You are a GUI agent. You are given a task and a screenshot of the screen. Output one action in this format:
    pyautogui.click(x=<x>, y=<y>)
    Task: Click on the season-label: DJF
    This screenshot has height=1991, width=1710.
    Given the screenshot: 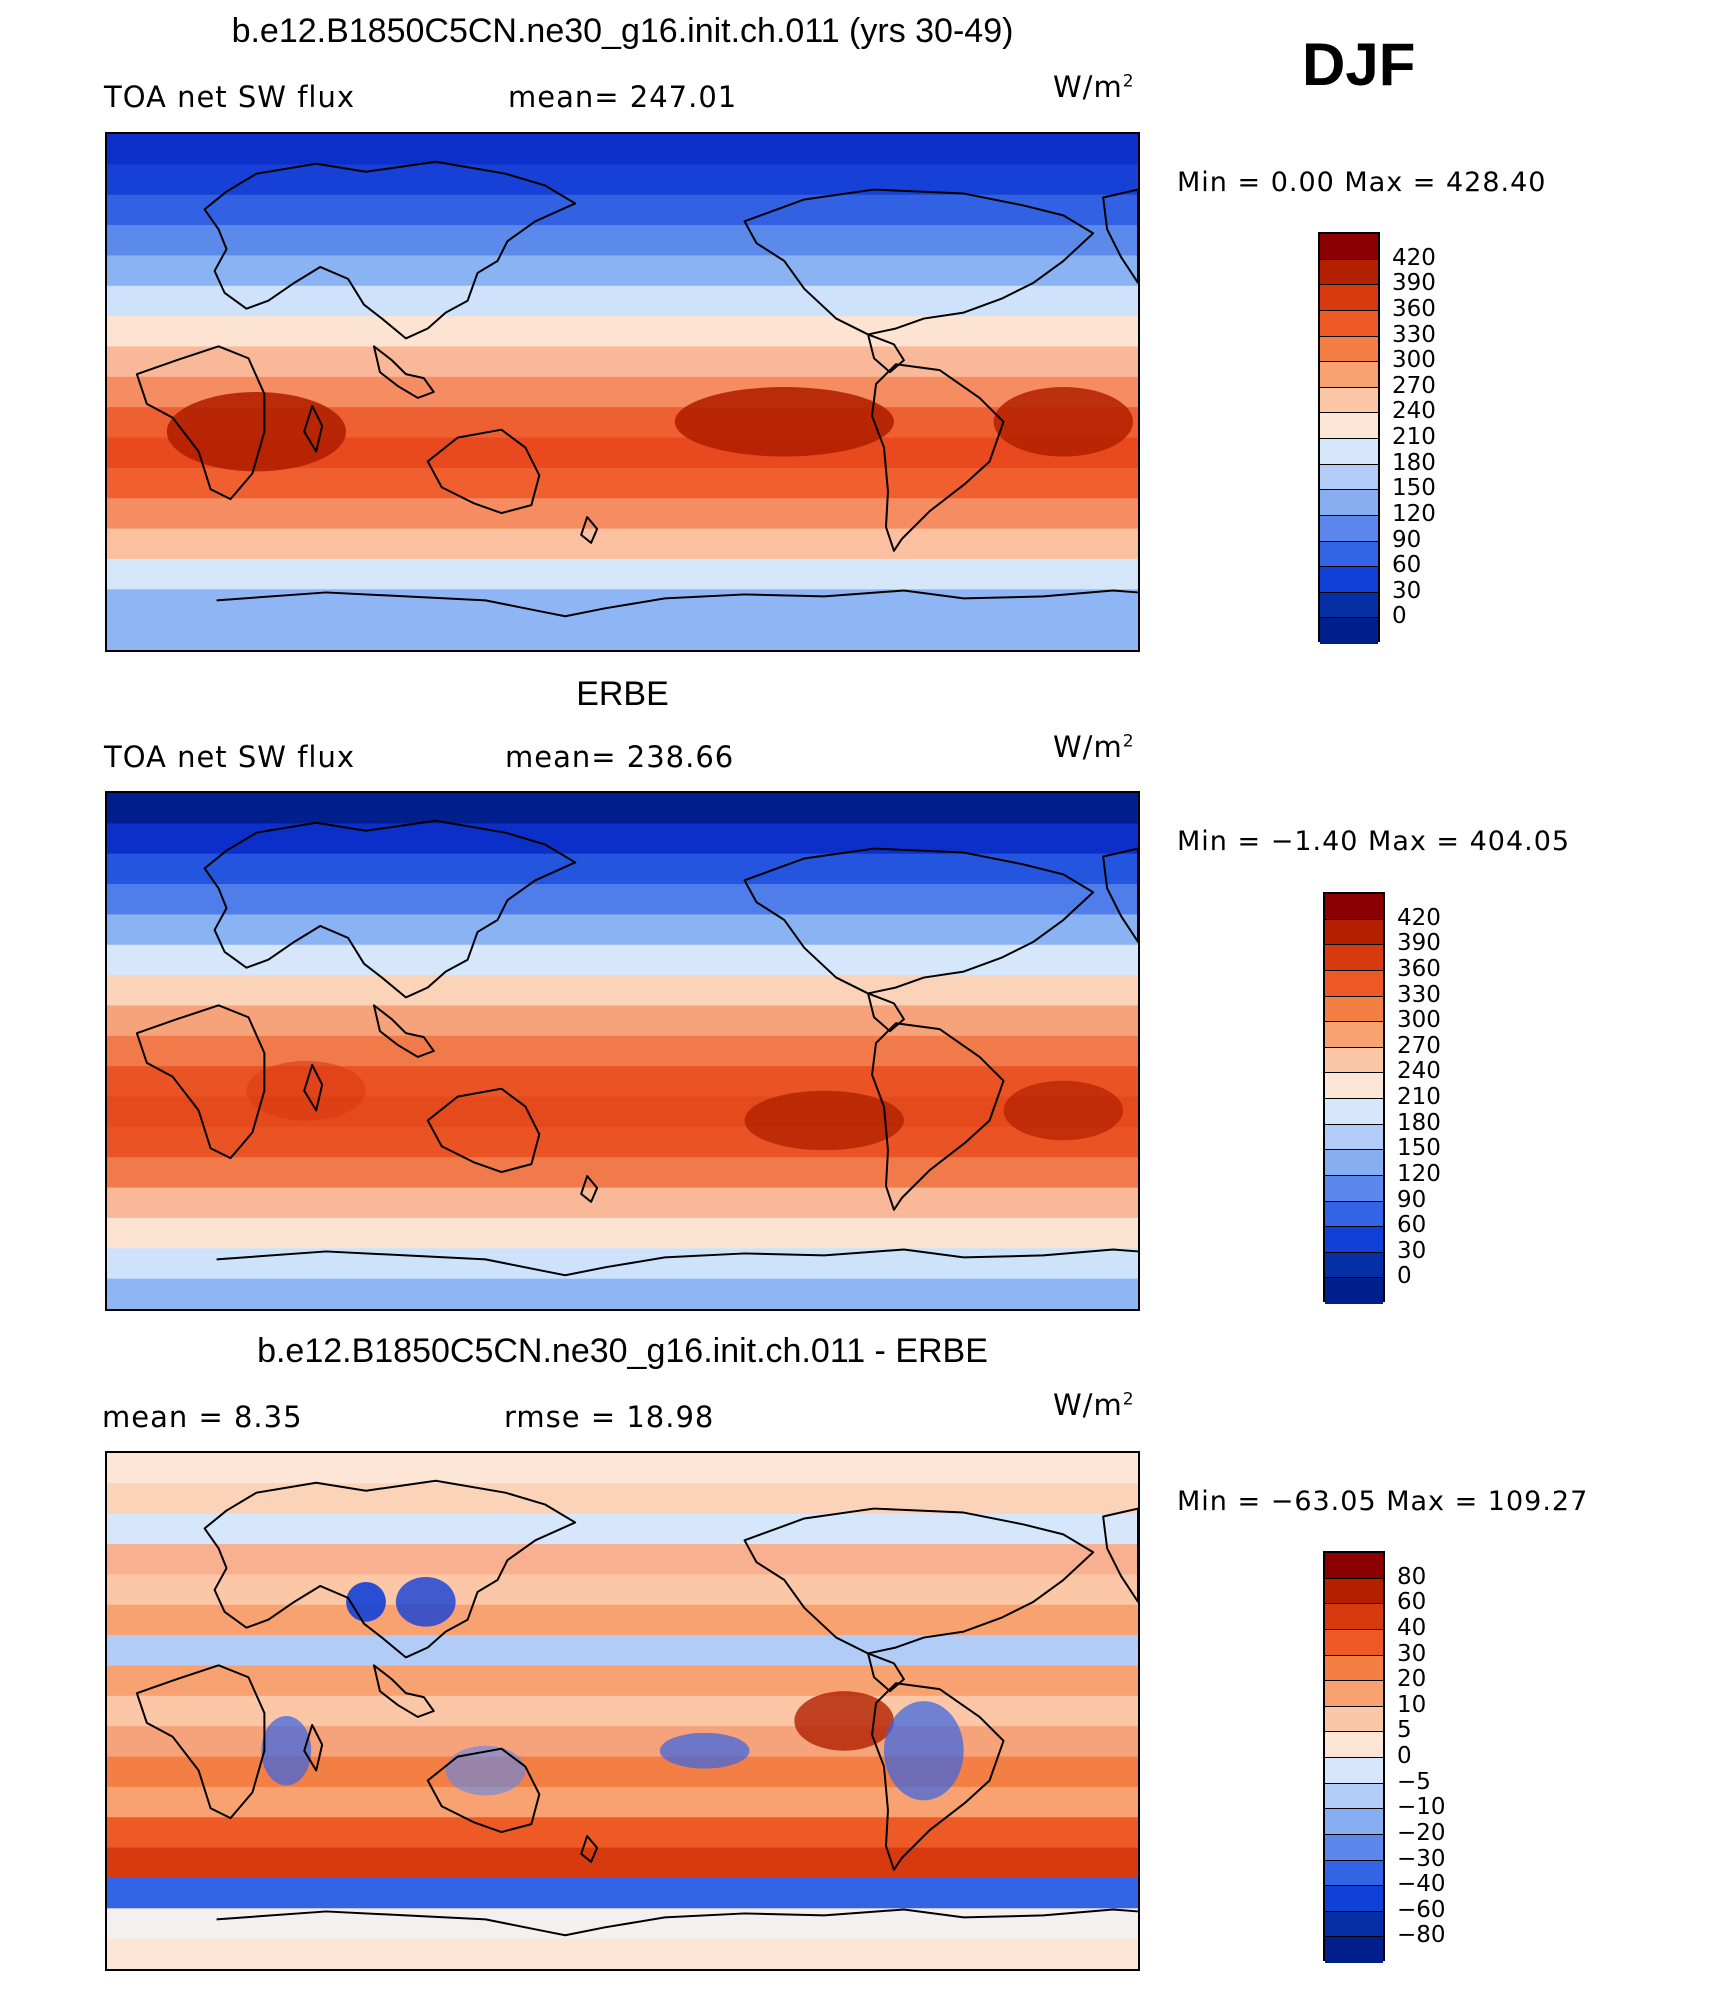 What is the action you would take?
    pyautogui.click(x=1359, y=64)
    